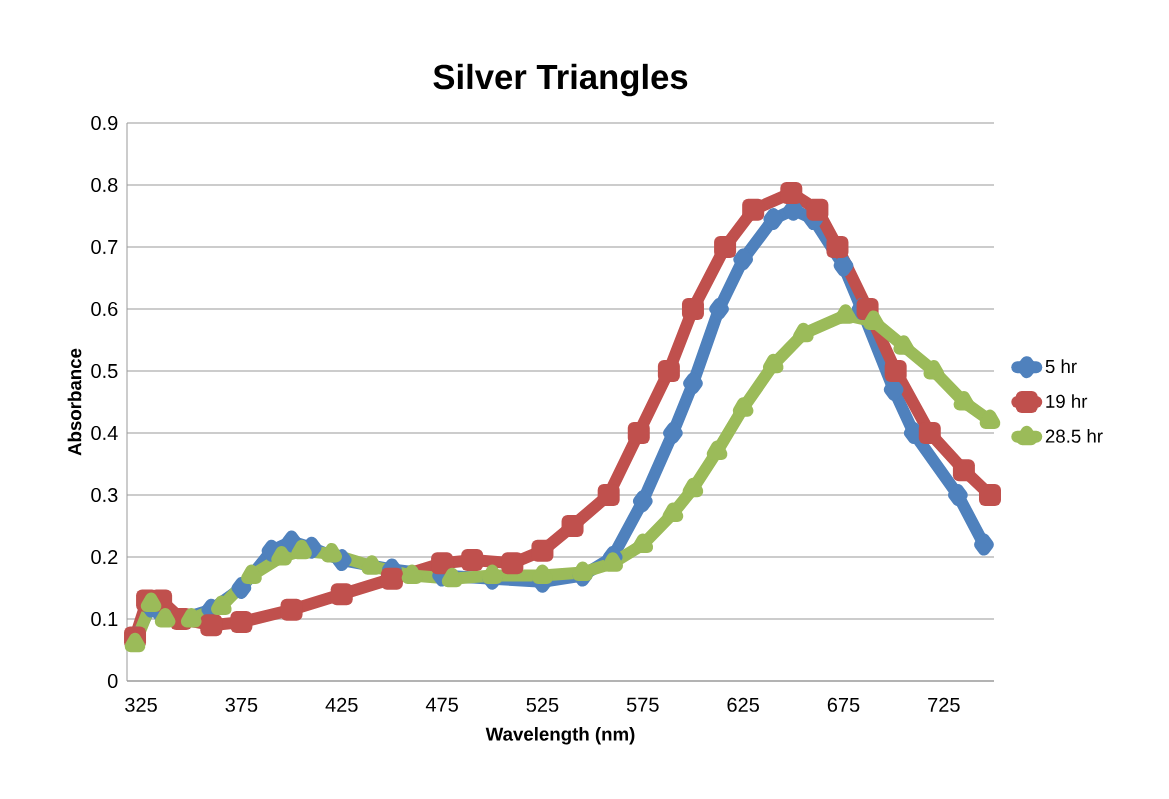  I want to click on x-tick-label: 725, so click(944, 704).